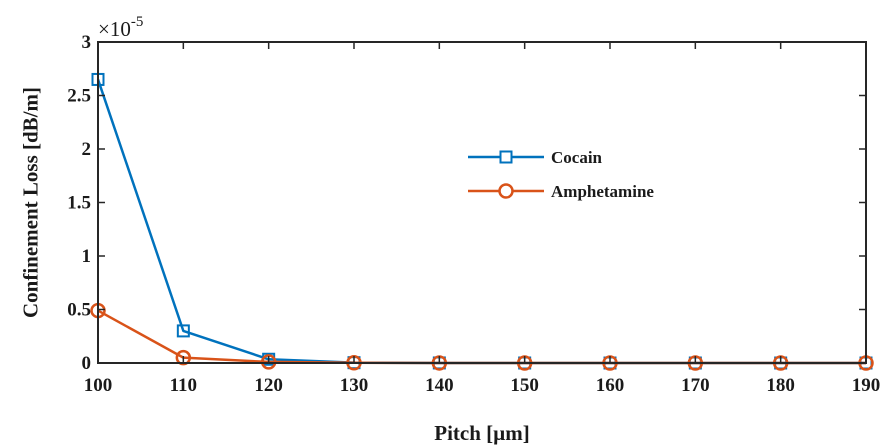  Describe the element at coordinates (354, 385) in the screenshot. I see `x-tick-label: 130` at that location.